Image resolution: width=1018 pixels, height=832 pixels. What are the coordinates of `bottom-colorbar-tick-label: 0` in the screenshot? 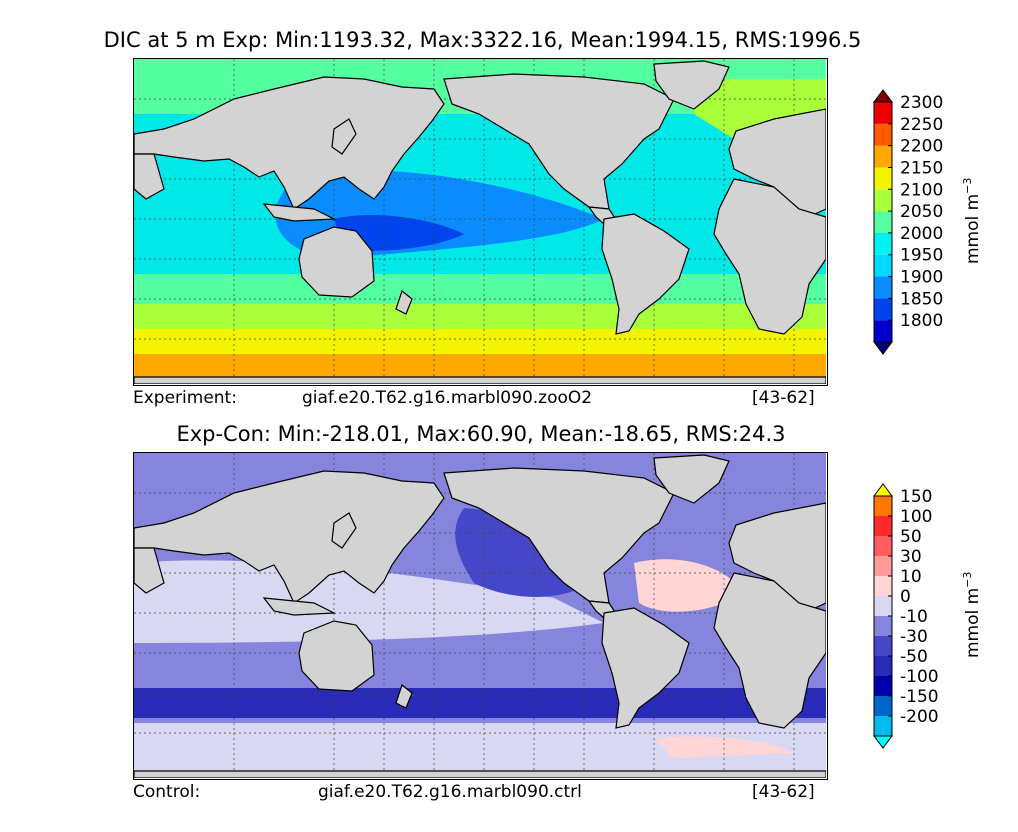 It's located at (905, 597).